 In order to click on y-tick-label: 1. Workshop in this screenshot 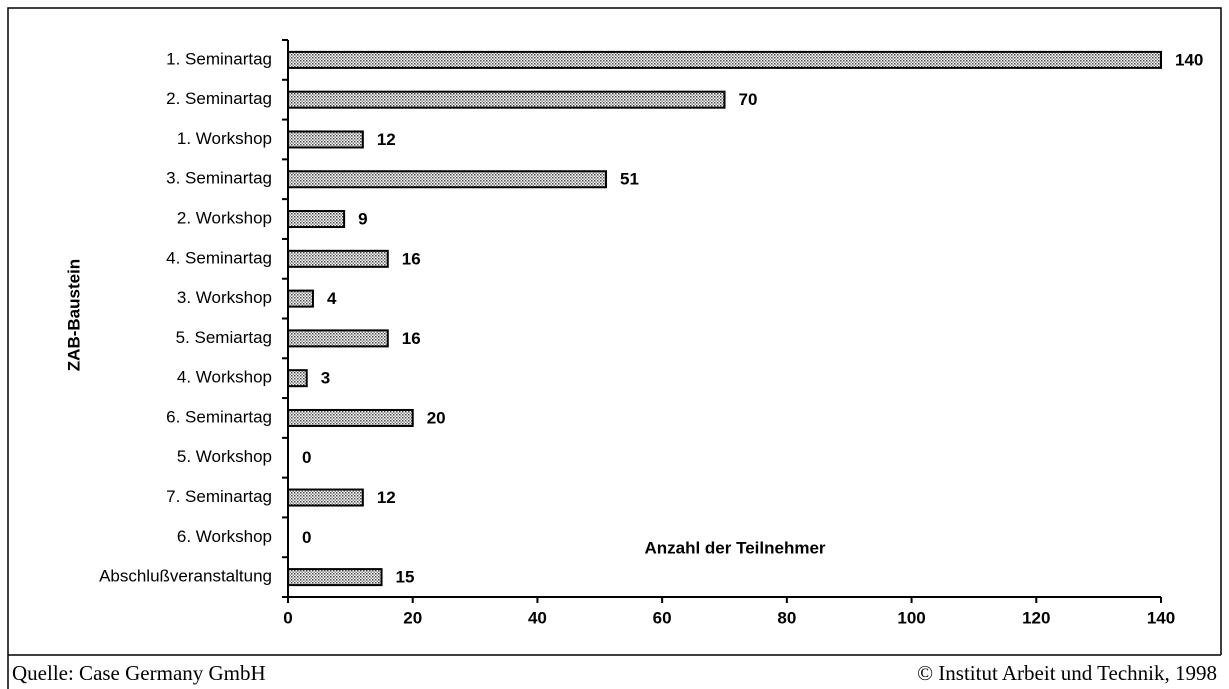, I will do `click(224, 138)`.